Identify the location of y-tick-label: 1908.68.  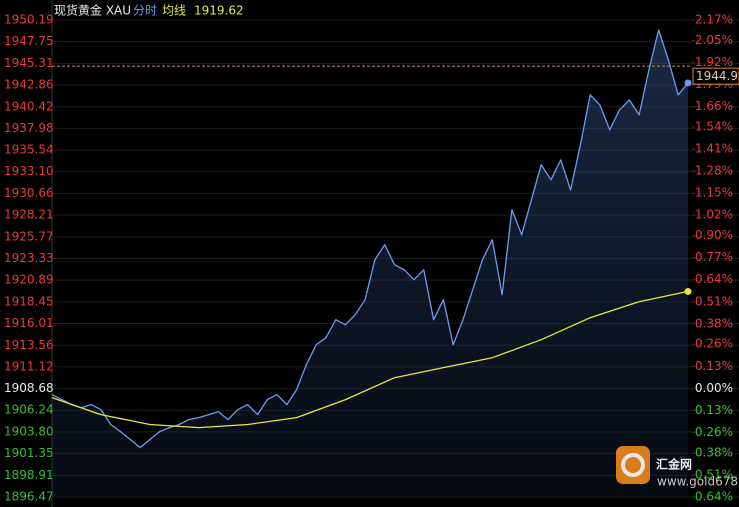
(29, 388).